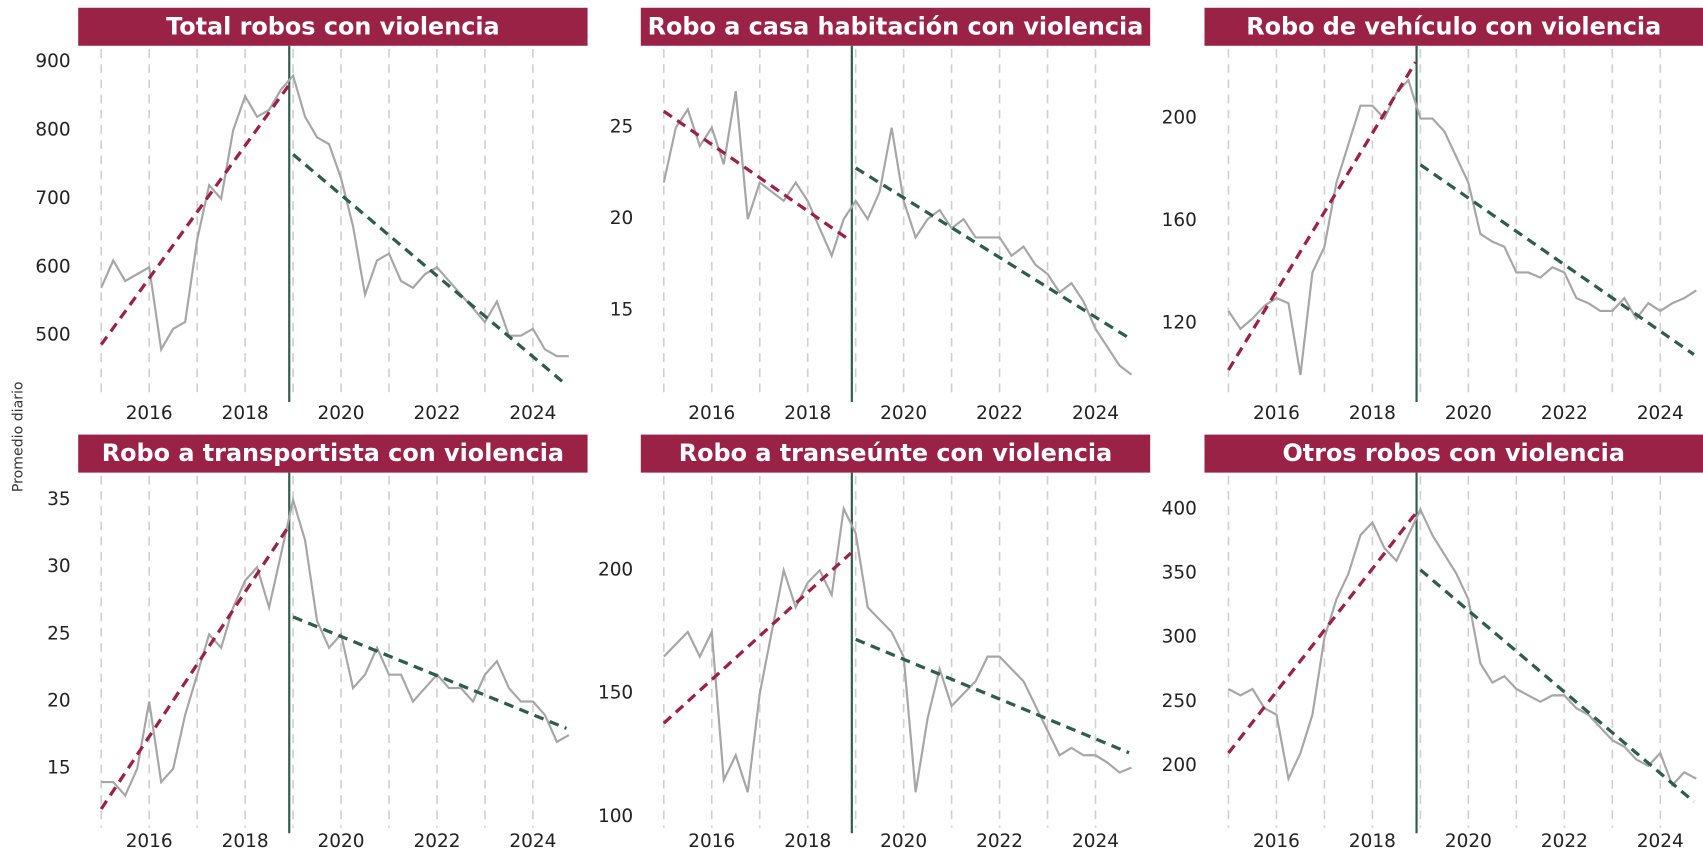 The height and width of the screenshot is (858, 1703). What do you see at coordinates (615, 816) in the screenshot?
I see `y-tick-label: 100` at bounding box center [615, 816].